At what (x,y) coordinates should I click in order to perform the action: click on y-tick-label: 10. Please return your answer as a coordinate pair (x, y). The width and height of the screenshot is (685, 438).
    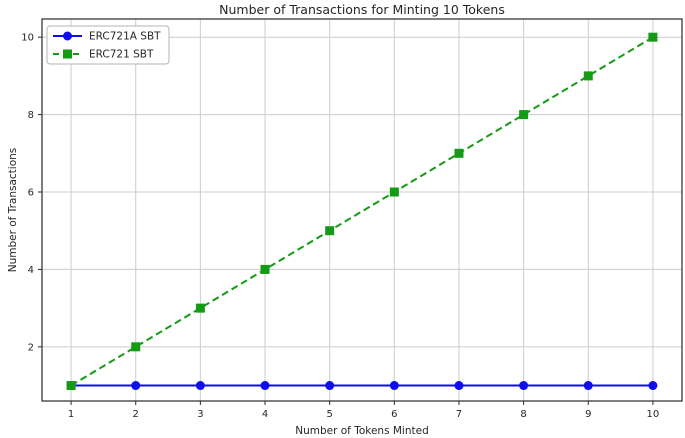
    Looking at the image, I should click on (27, 38).